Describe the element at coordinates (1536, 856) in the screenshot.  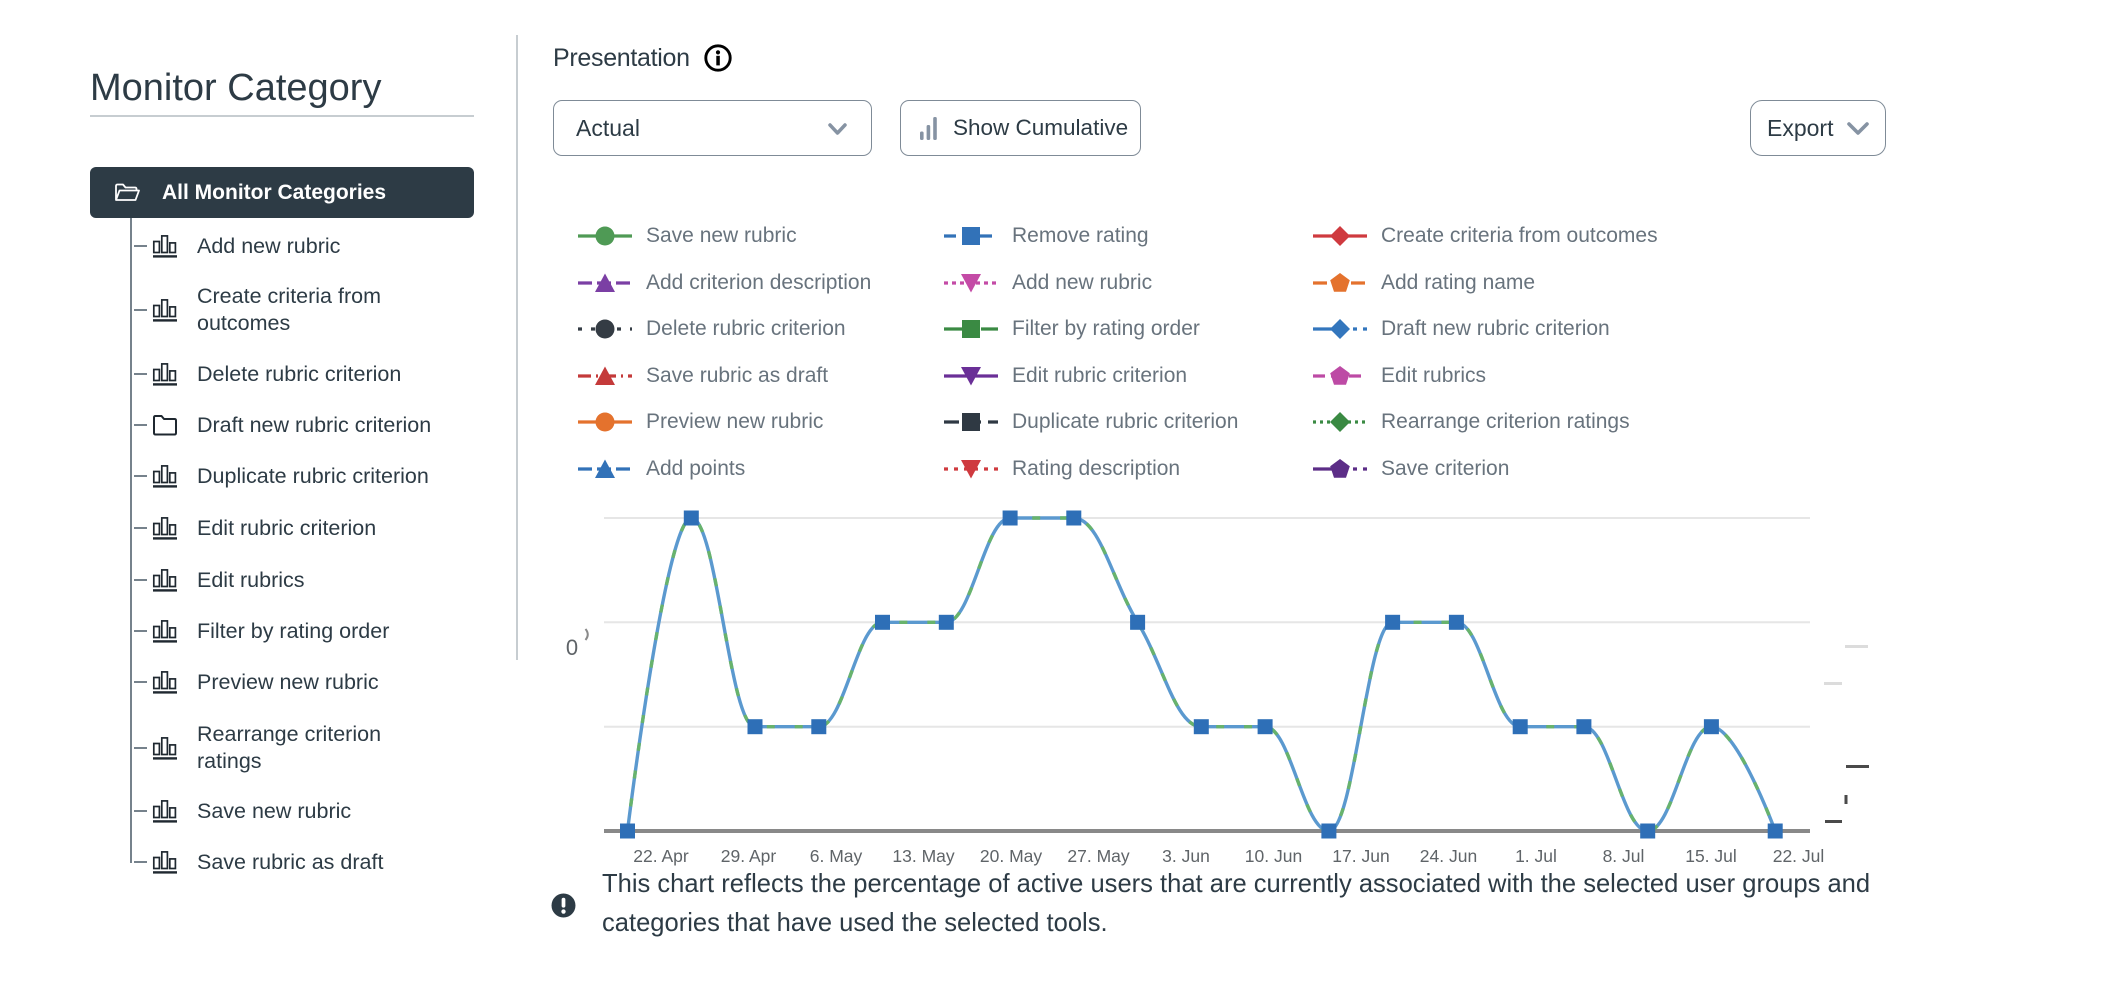
I see `svg-text: 1. Jul` at that location.